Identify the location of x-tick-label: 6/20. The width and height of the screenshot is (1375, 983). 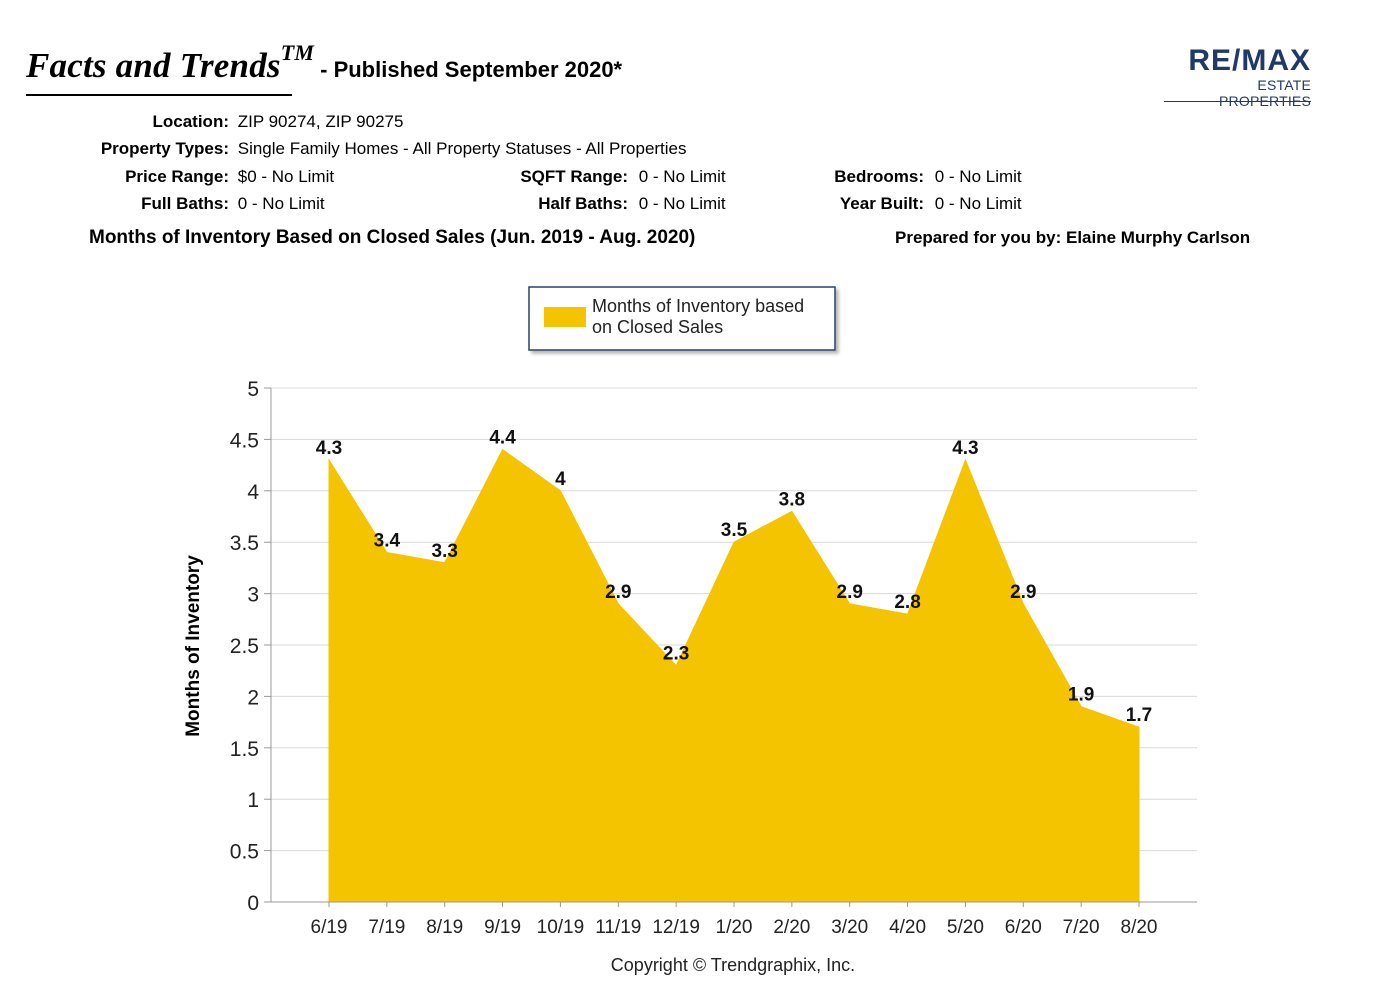
(1023, 927).